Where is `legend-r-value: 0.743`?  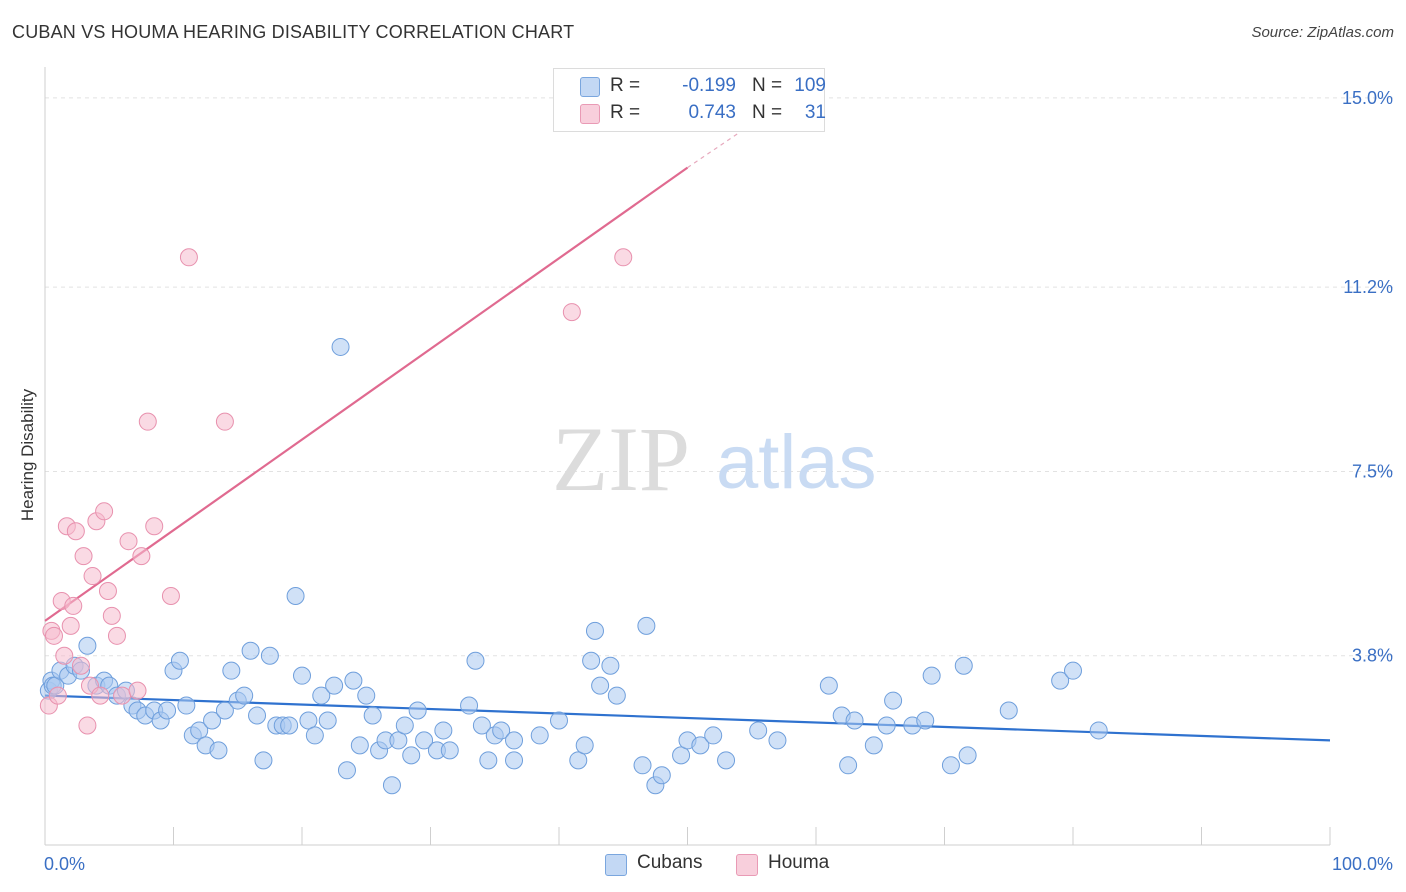
legend-r-value: 0.743 is located at coordinates (712, 112).